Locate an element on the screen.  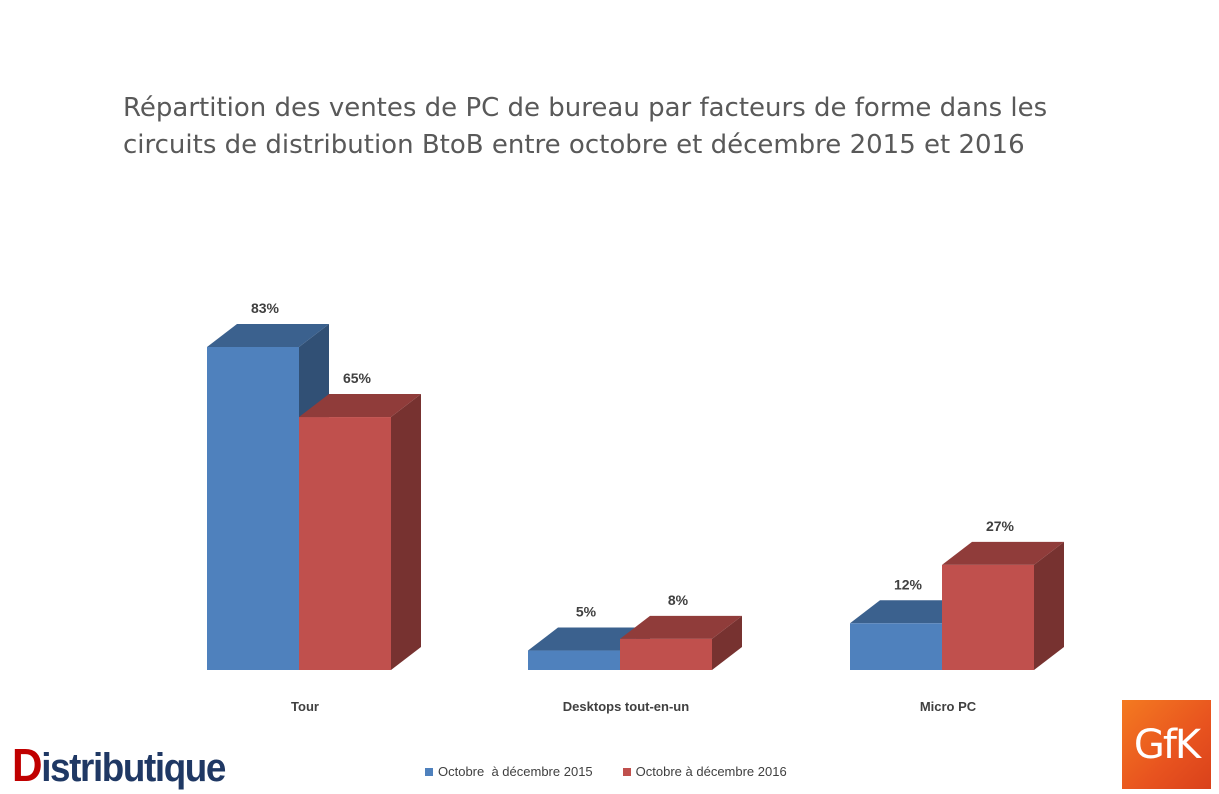
data-label-tour-2015: 83% is located at coordinates (265, 308).